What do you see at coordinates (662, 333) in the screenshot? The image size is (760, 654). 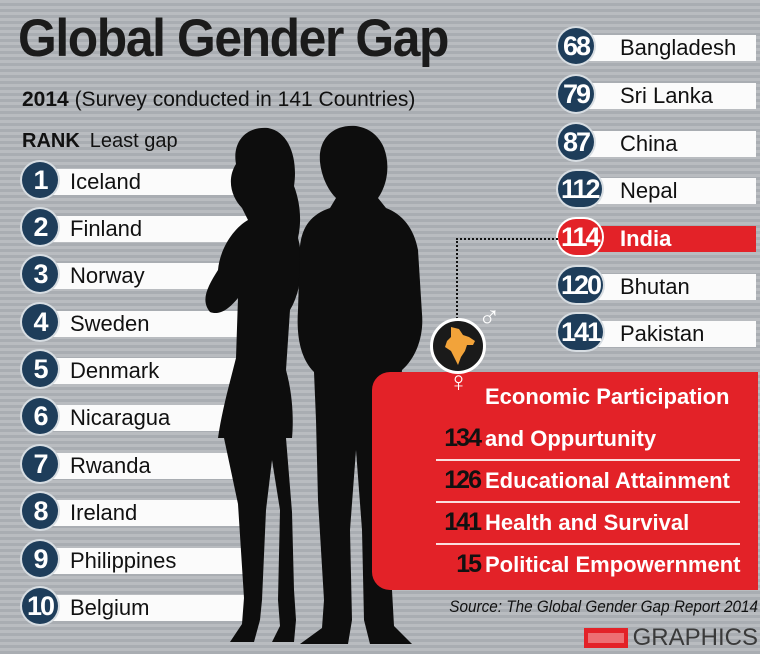 I see `country-name: Pakistan` at bounding box center [662, 333].